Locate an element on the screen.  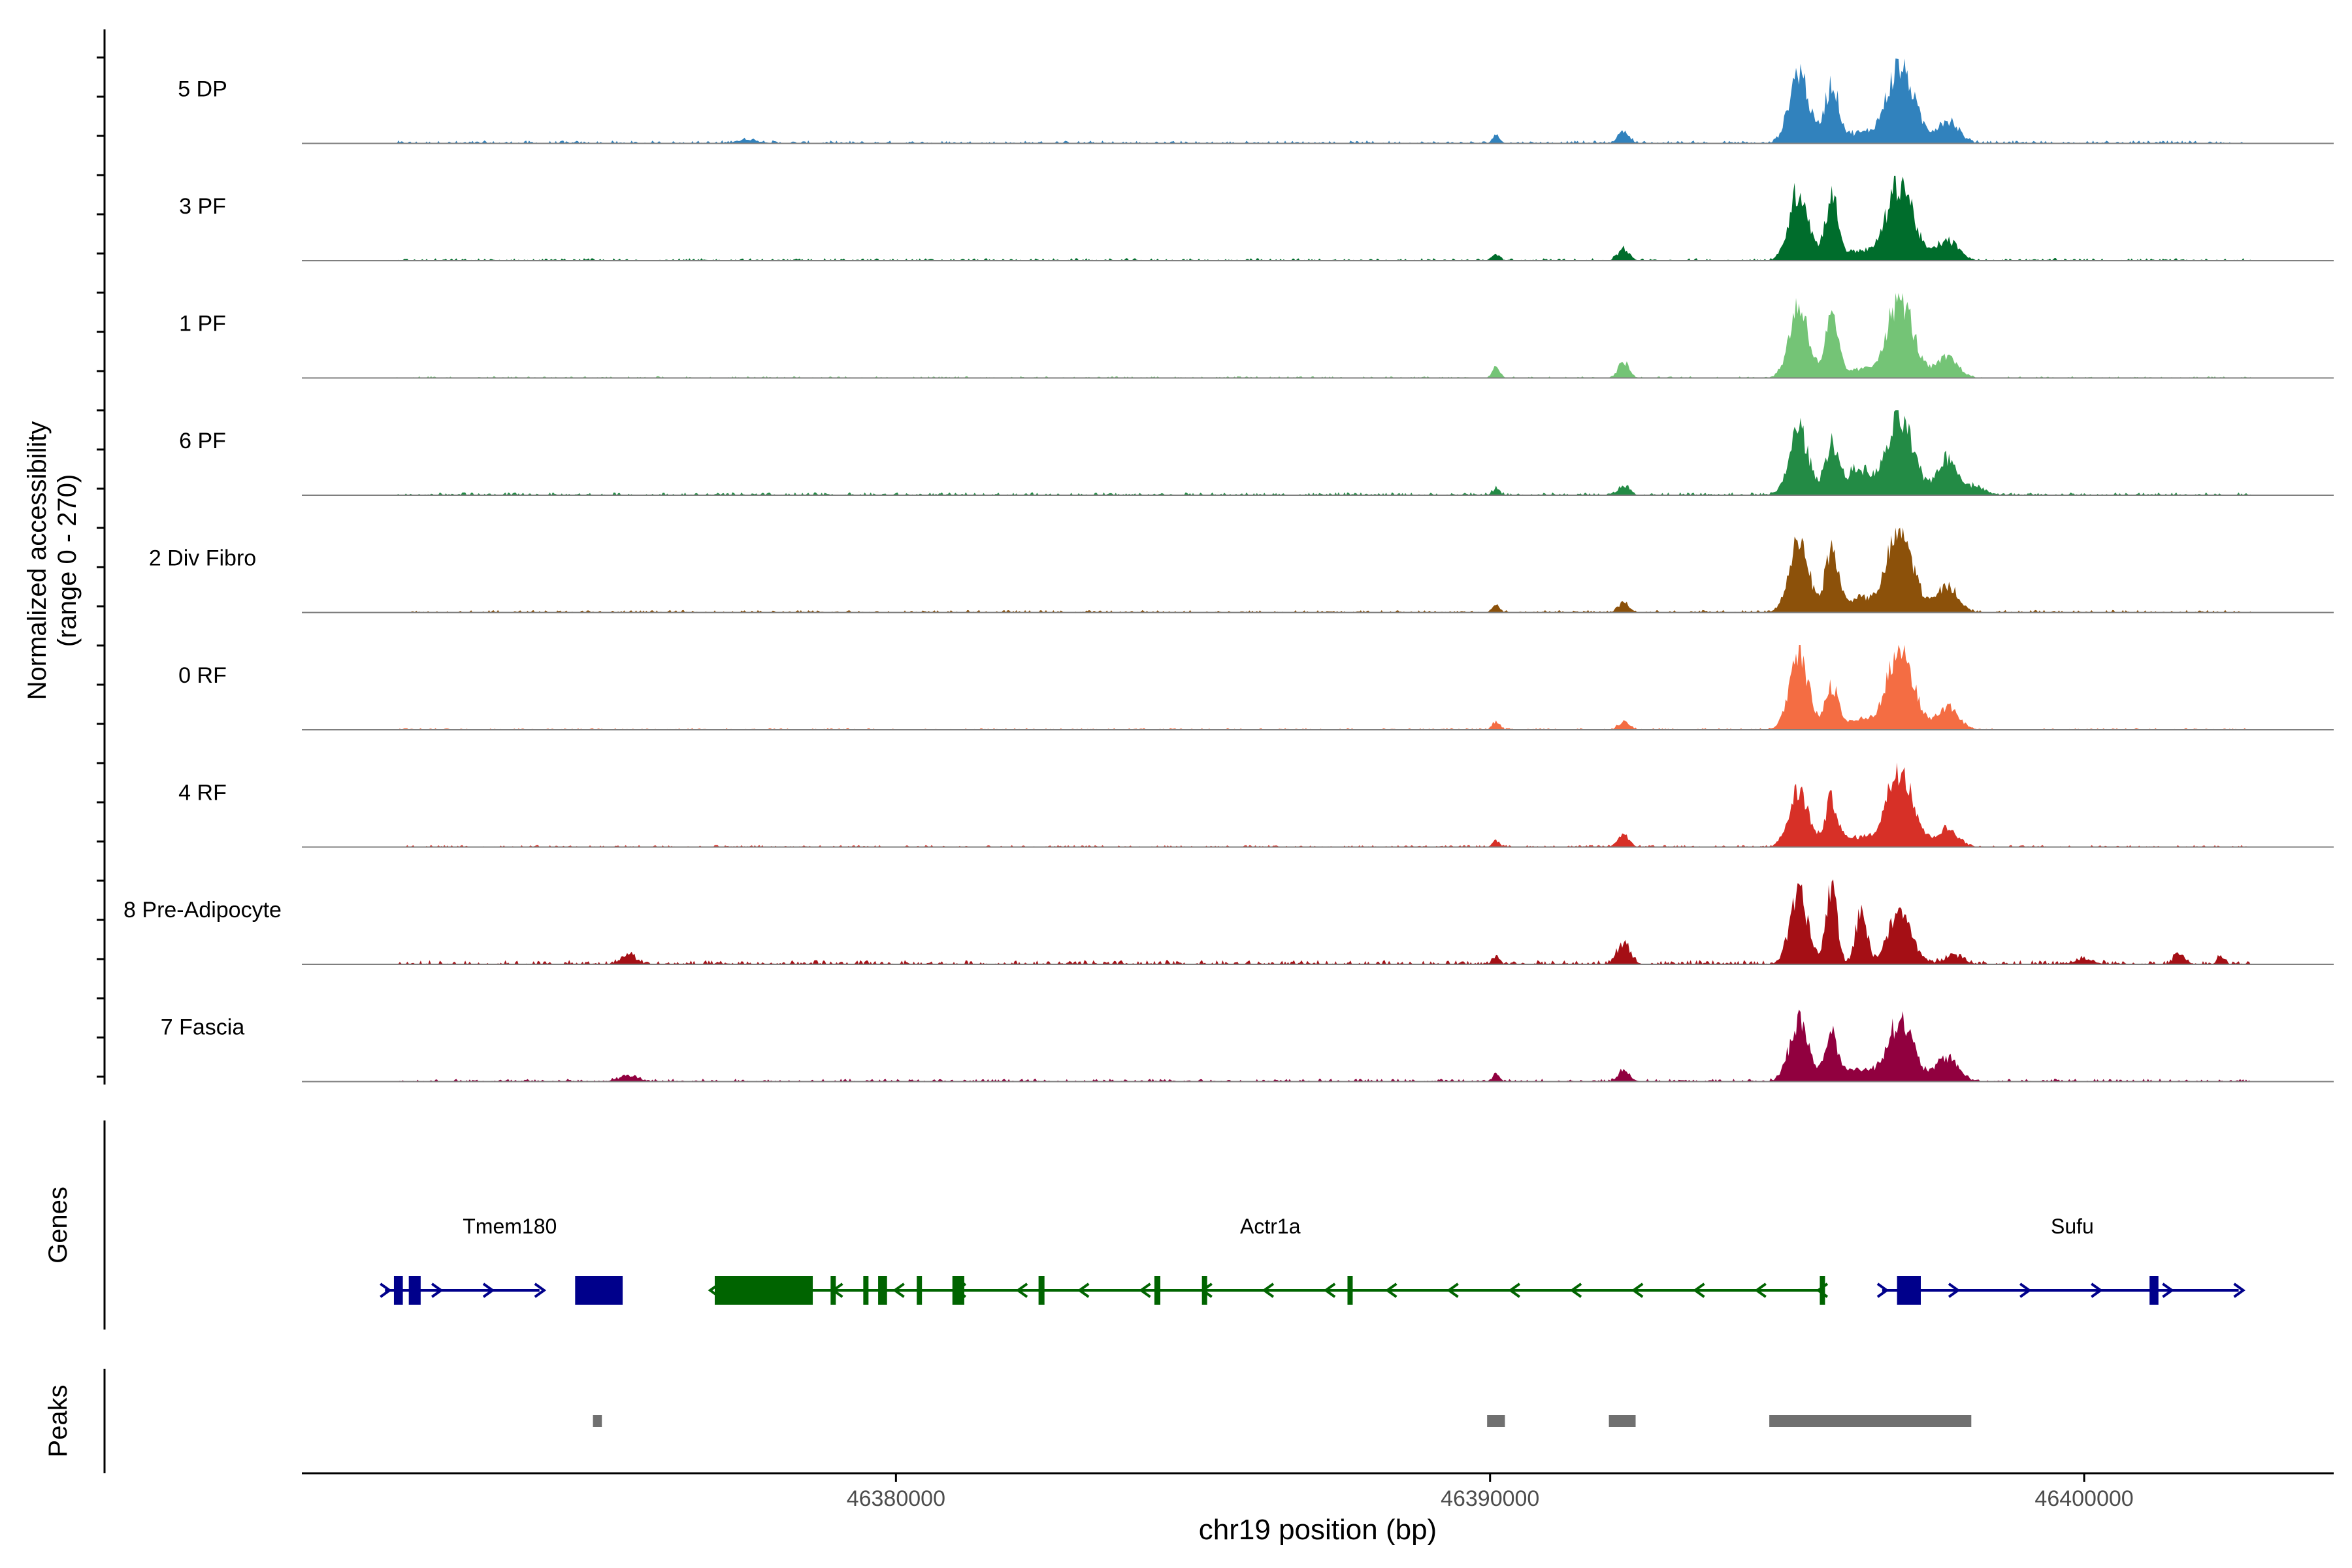
gene-label: Actr1a is located at coordinates (1270, 1226).